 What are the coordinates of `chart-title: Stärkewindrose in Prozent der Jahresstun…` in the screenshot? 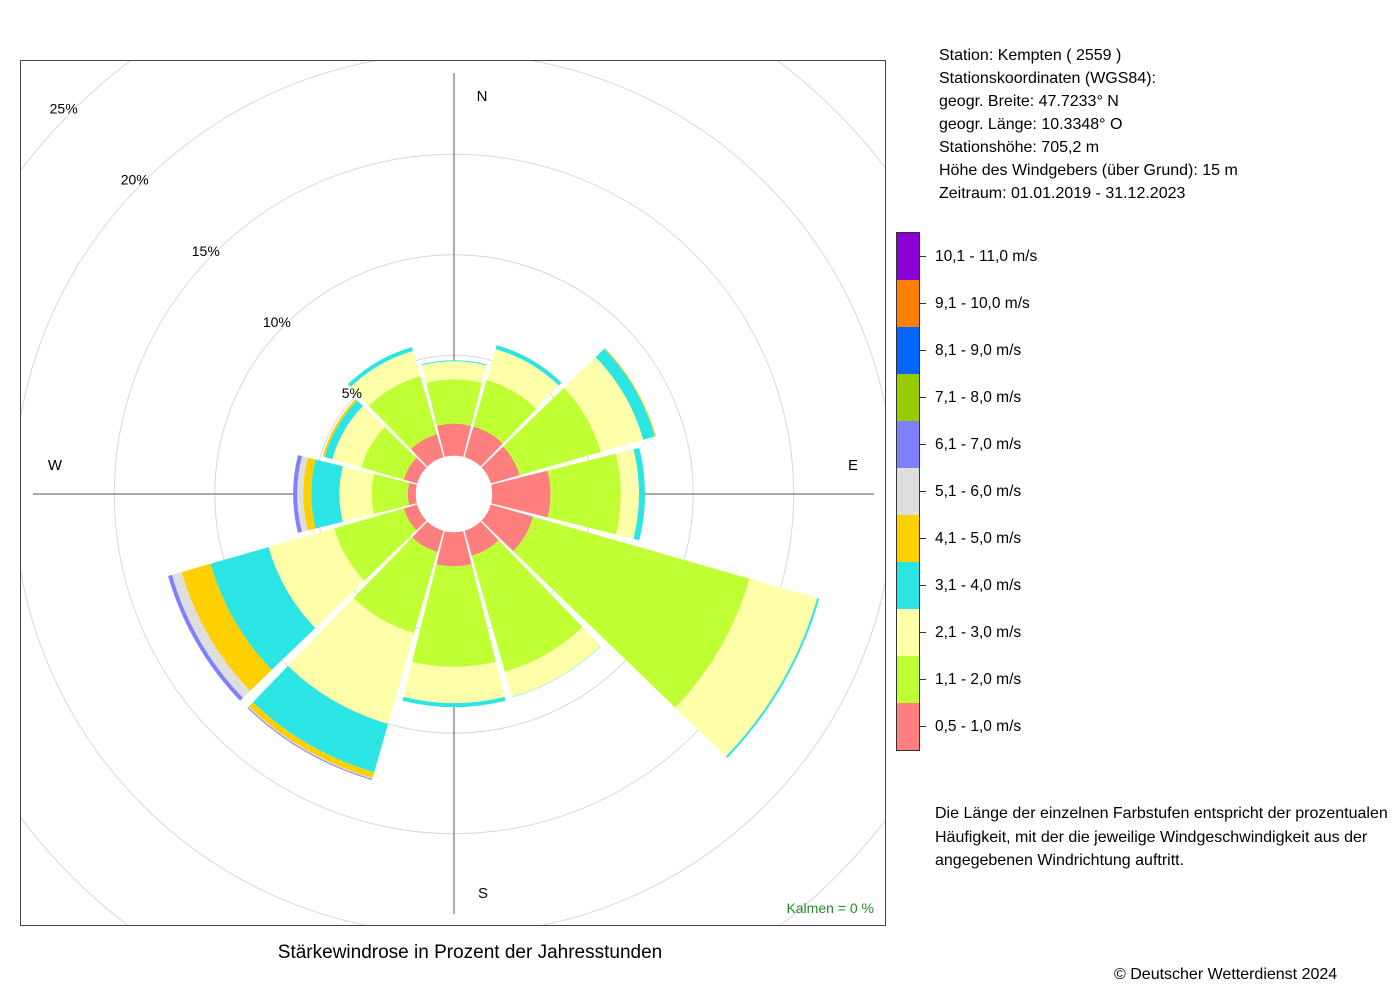 It's located at (470, 952).